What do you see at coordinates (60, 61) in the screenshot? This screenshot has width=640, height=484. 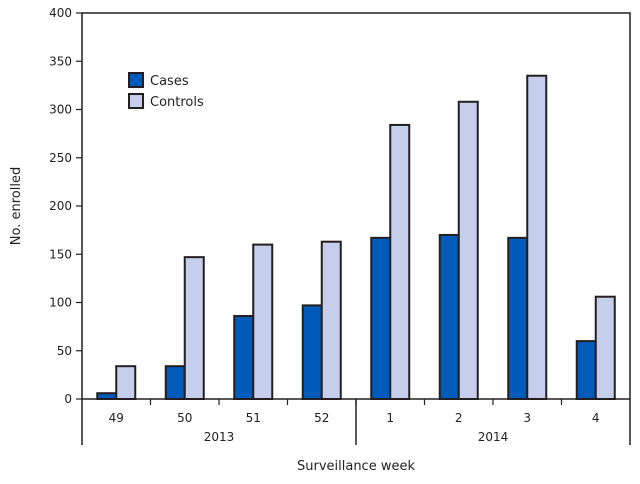 I see `y-tick-label: 350` at bounding box center [60, 61].